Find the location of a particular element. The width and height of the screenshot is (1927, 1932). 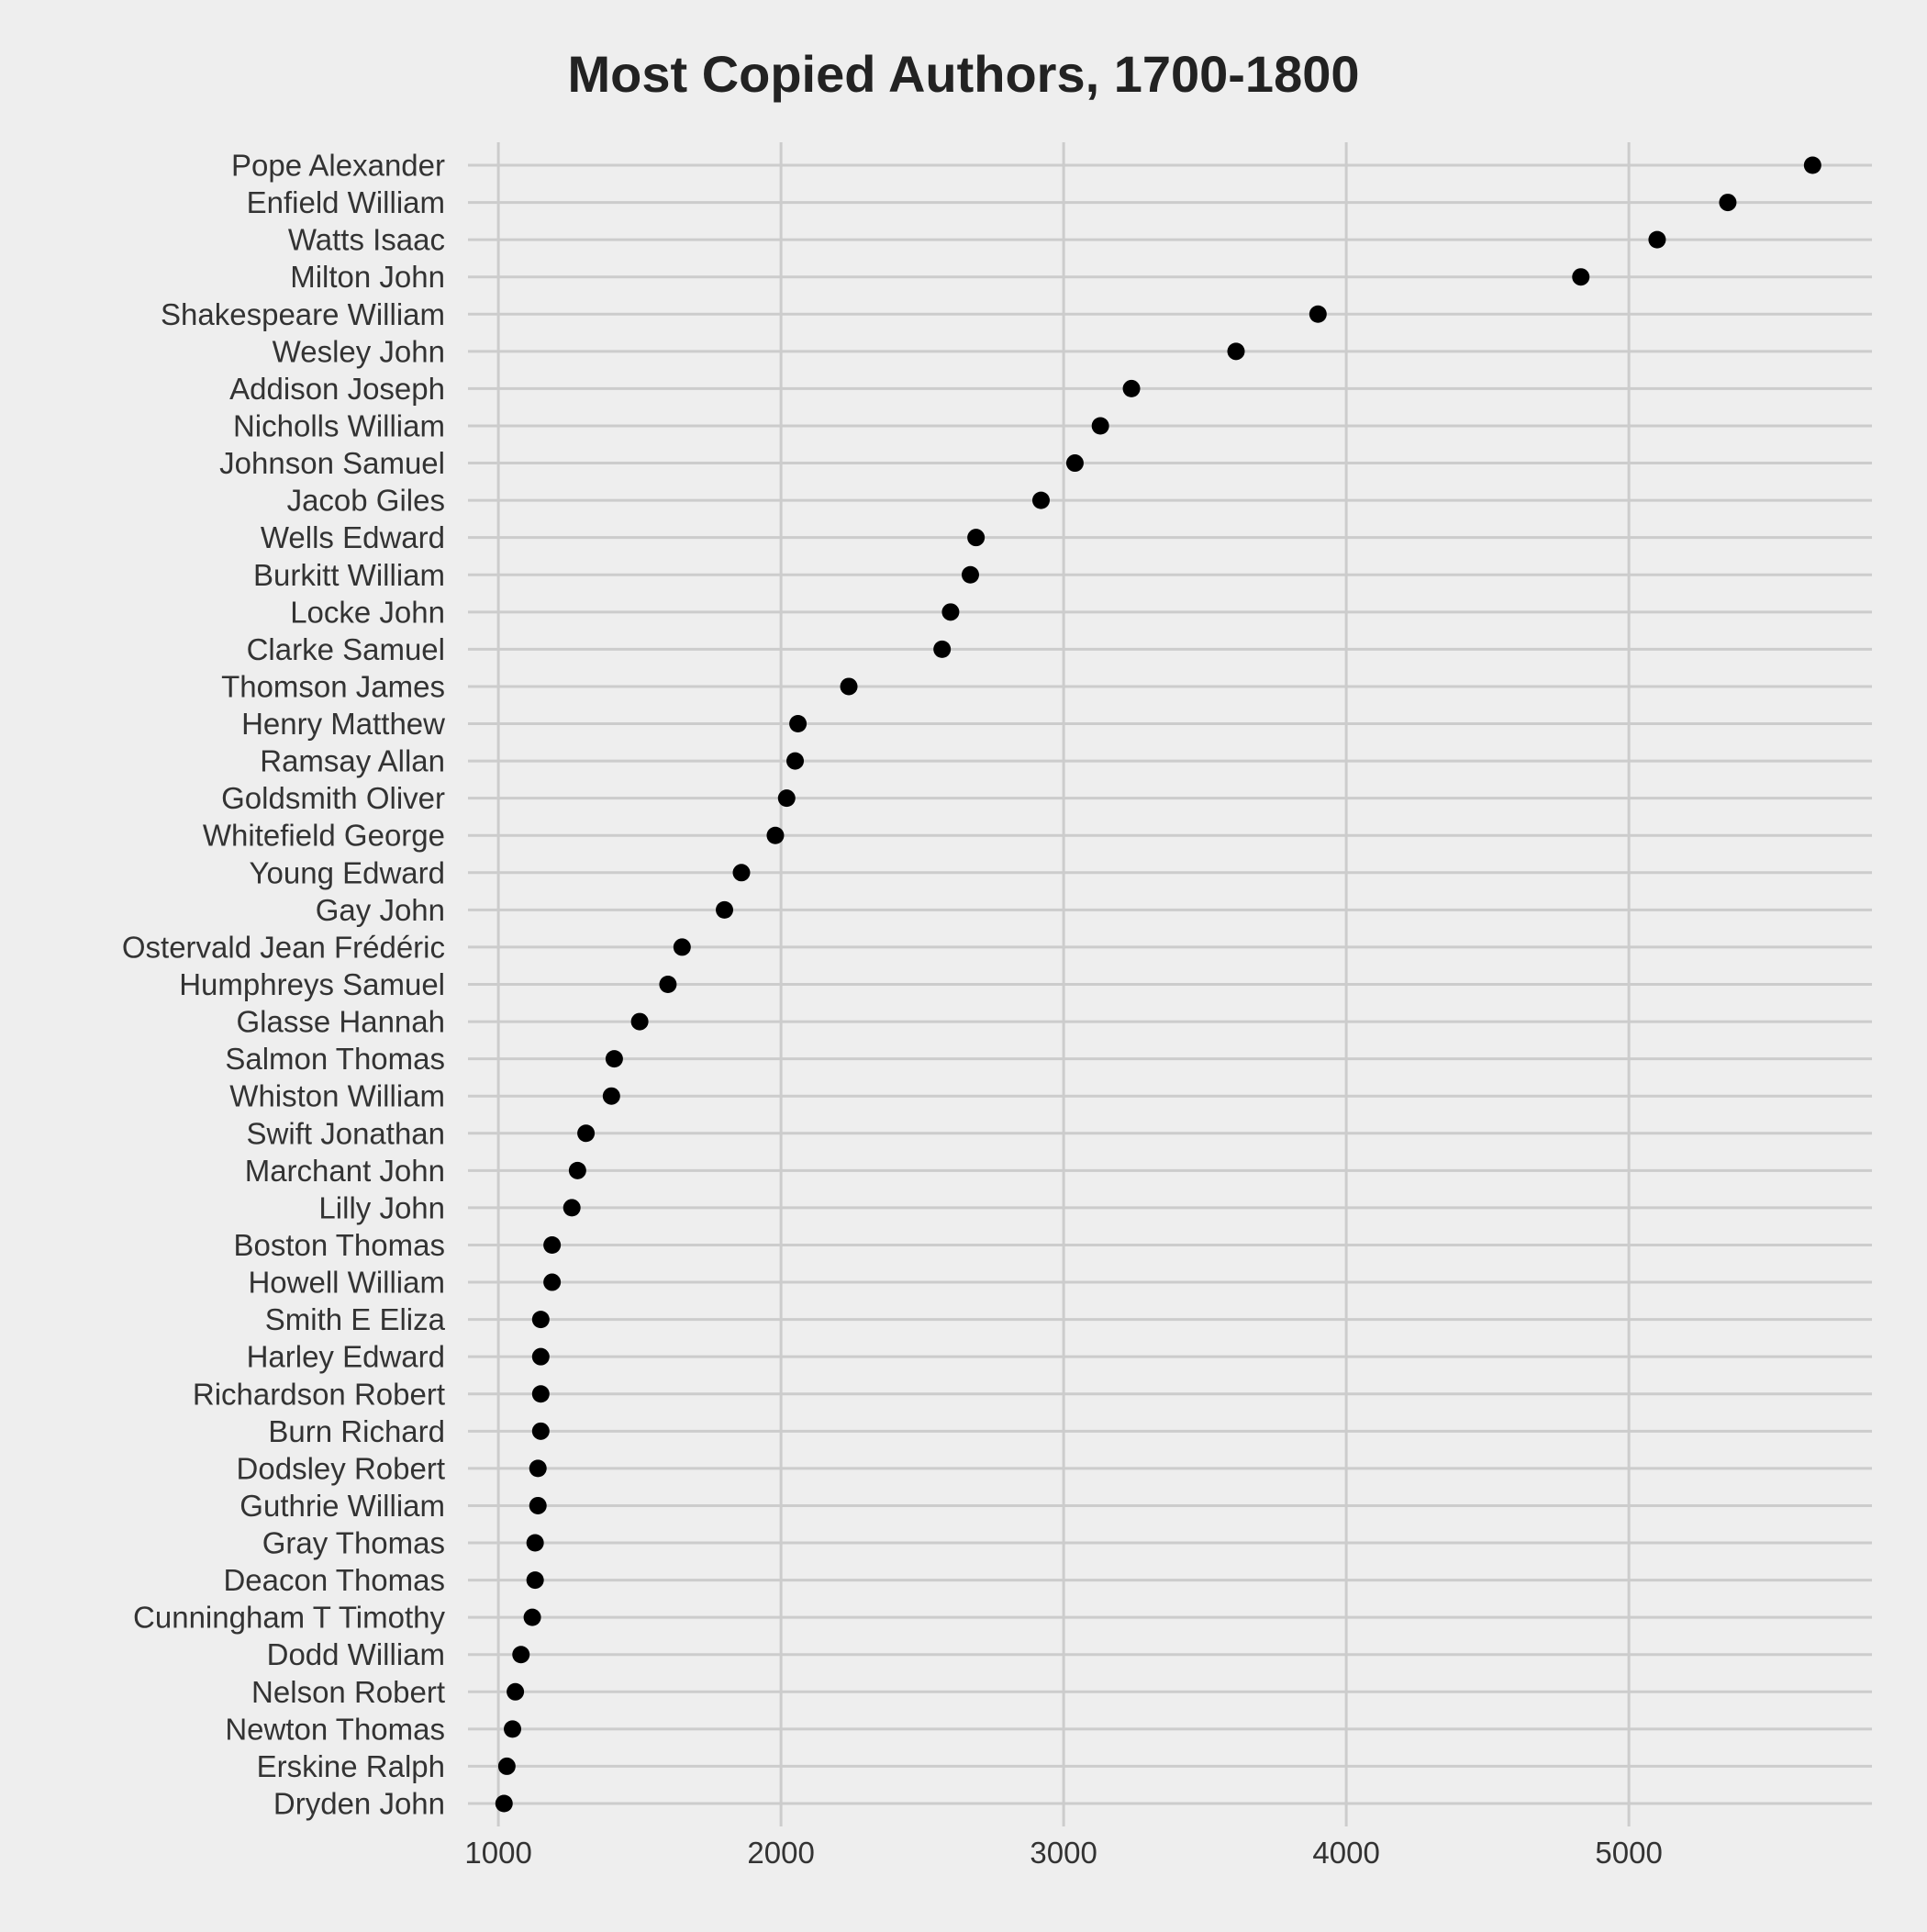

category-label: Swift Jonathan is located at coordinates (346, 1133).